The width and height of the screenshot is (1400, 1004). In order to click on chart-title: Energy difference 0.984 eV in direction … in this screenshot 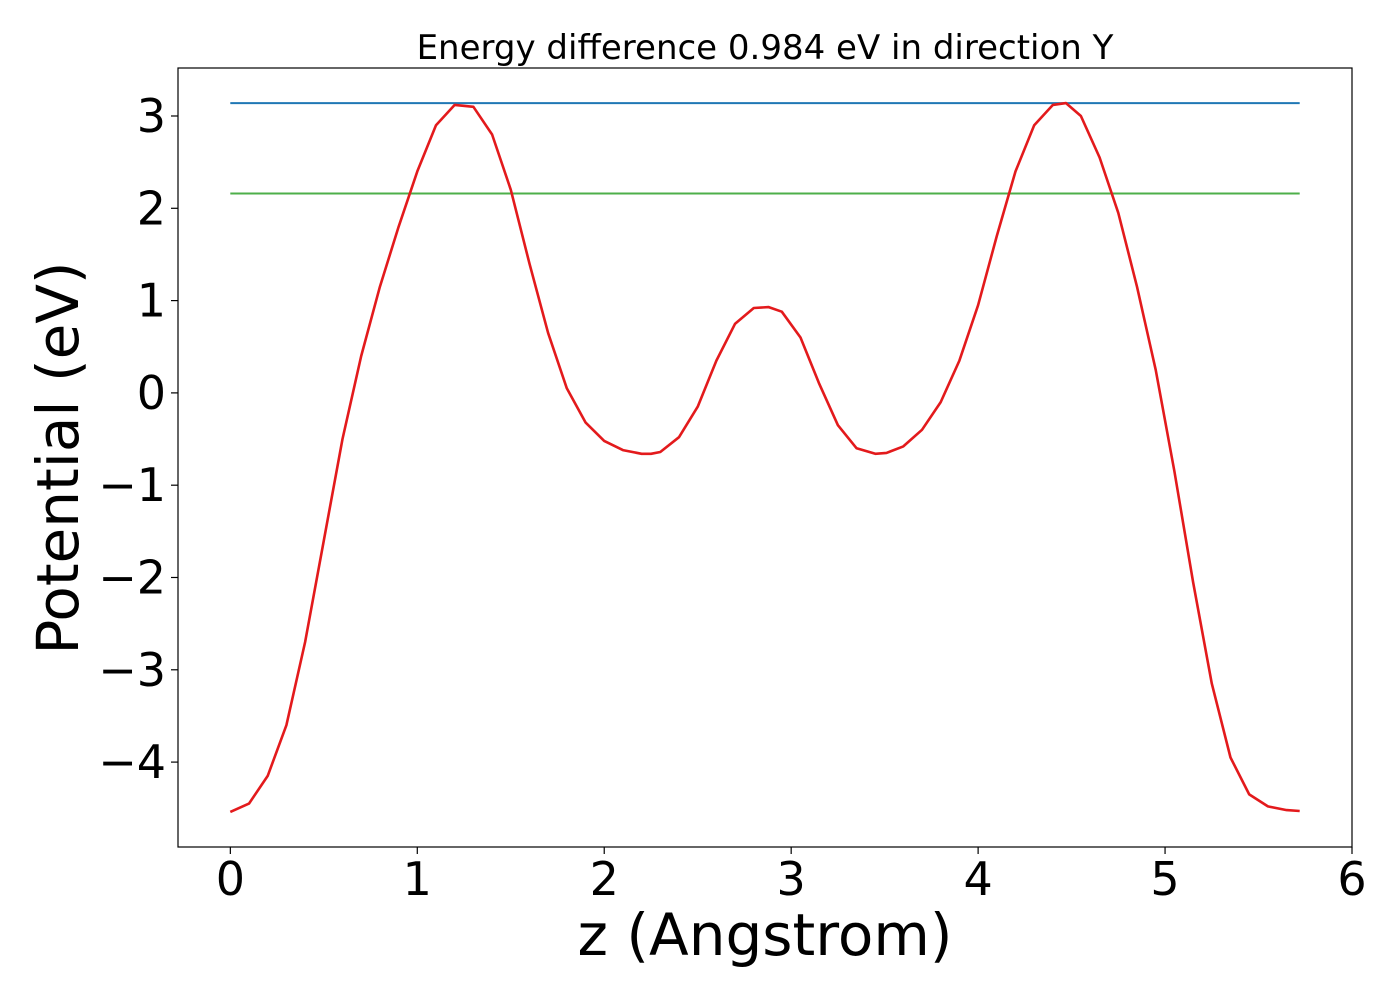, I will do `click(765, 48)`.